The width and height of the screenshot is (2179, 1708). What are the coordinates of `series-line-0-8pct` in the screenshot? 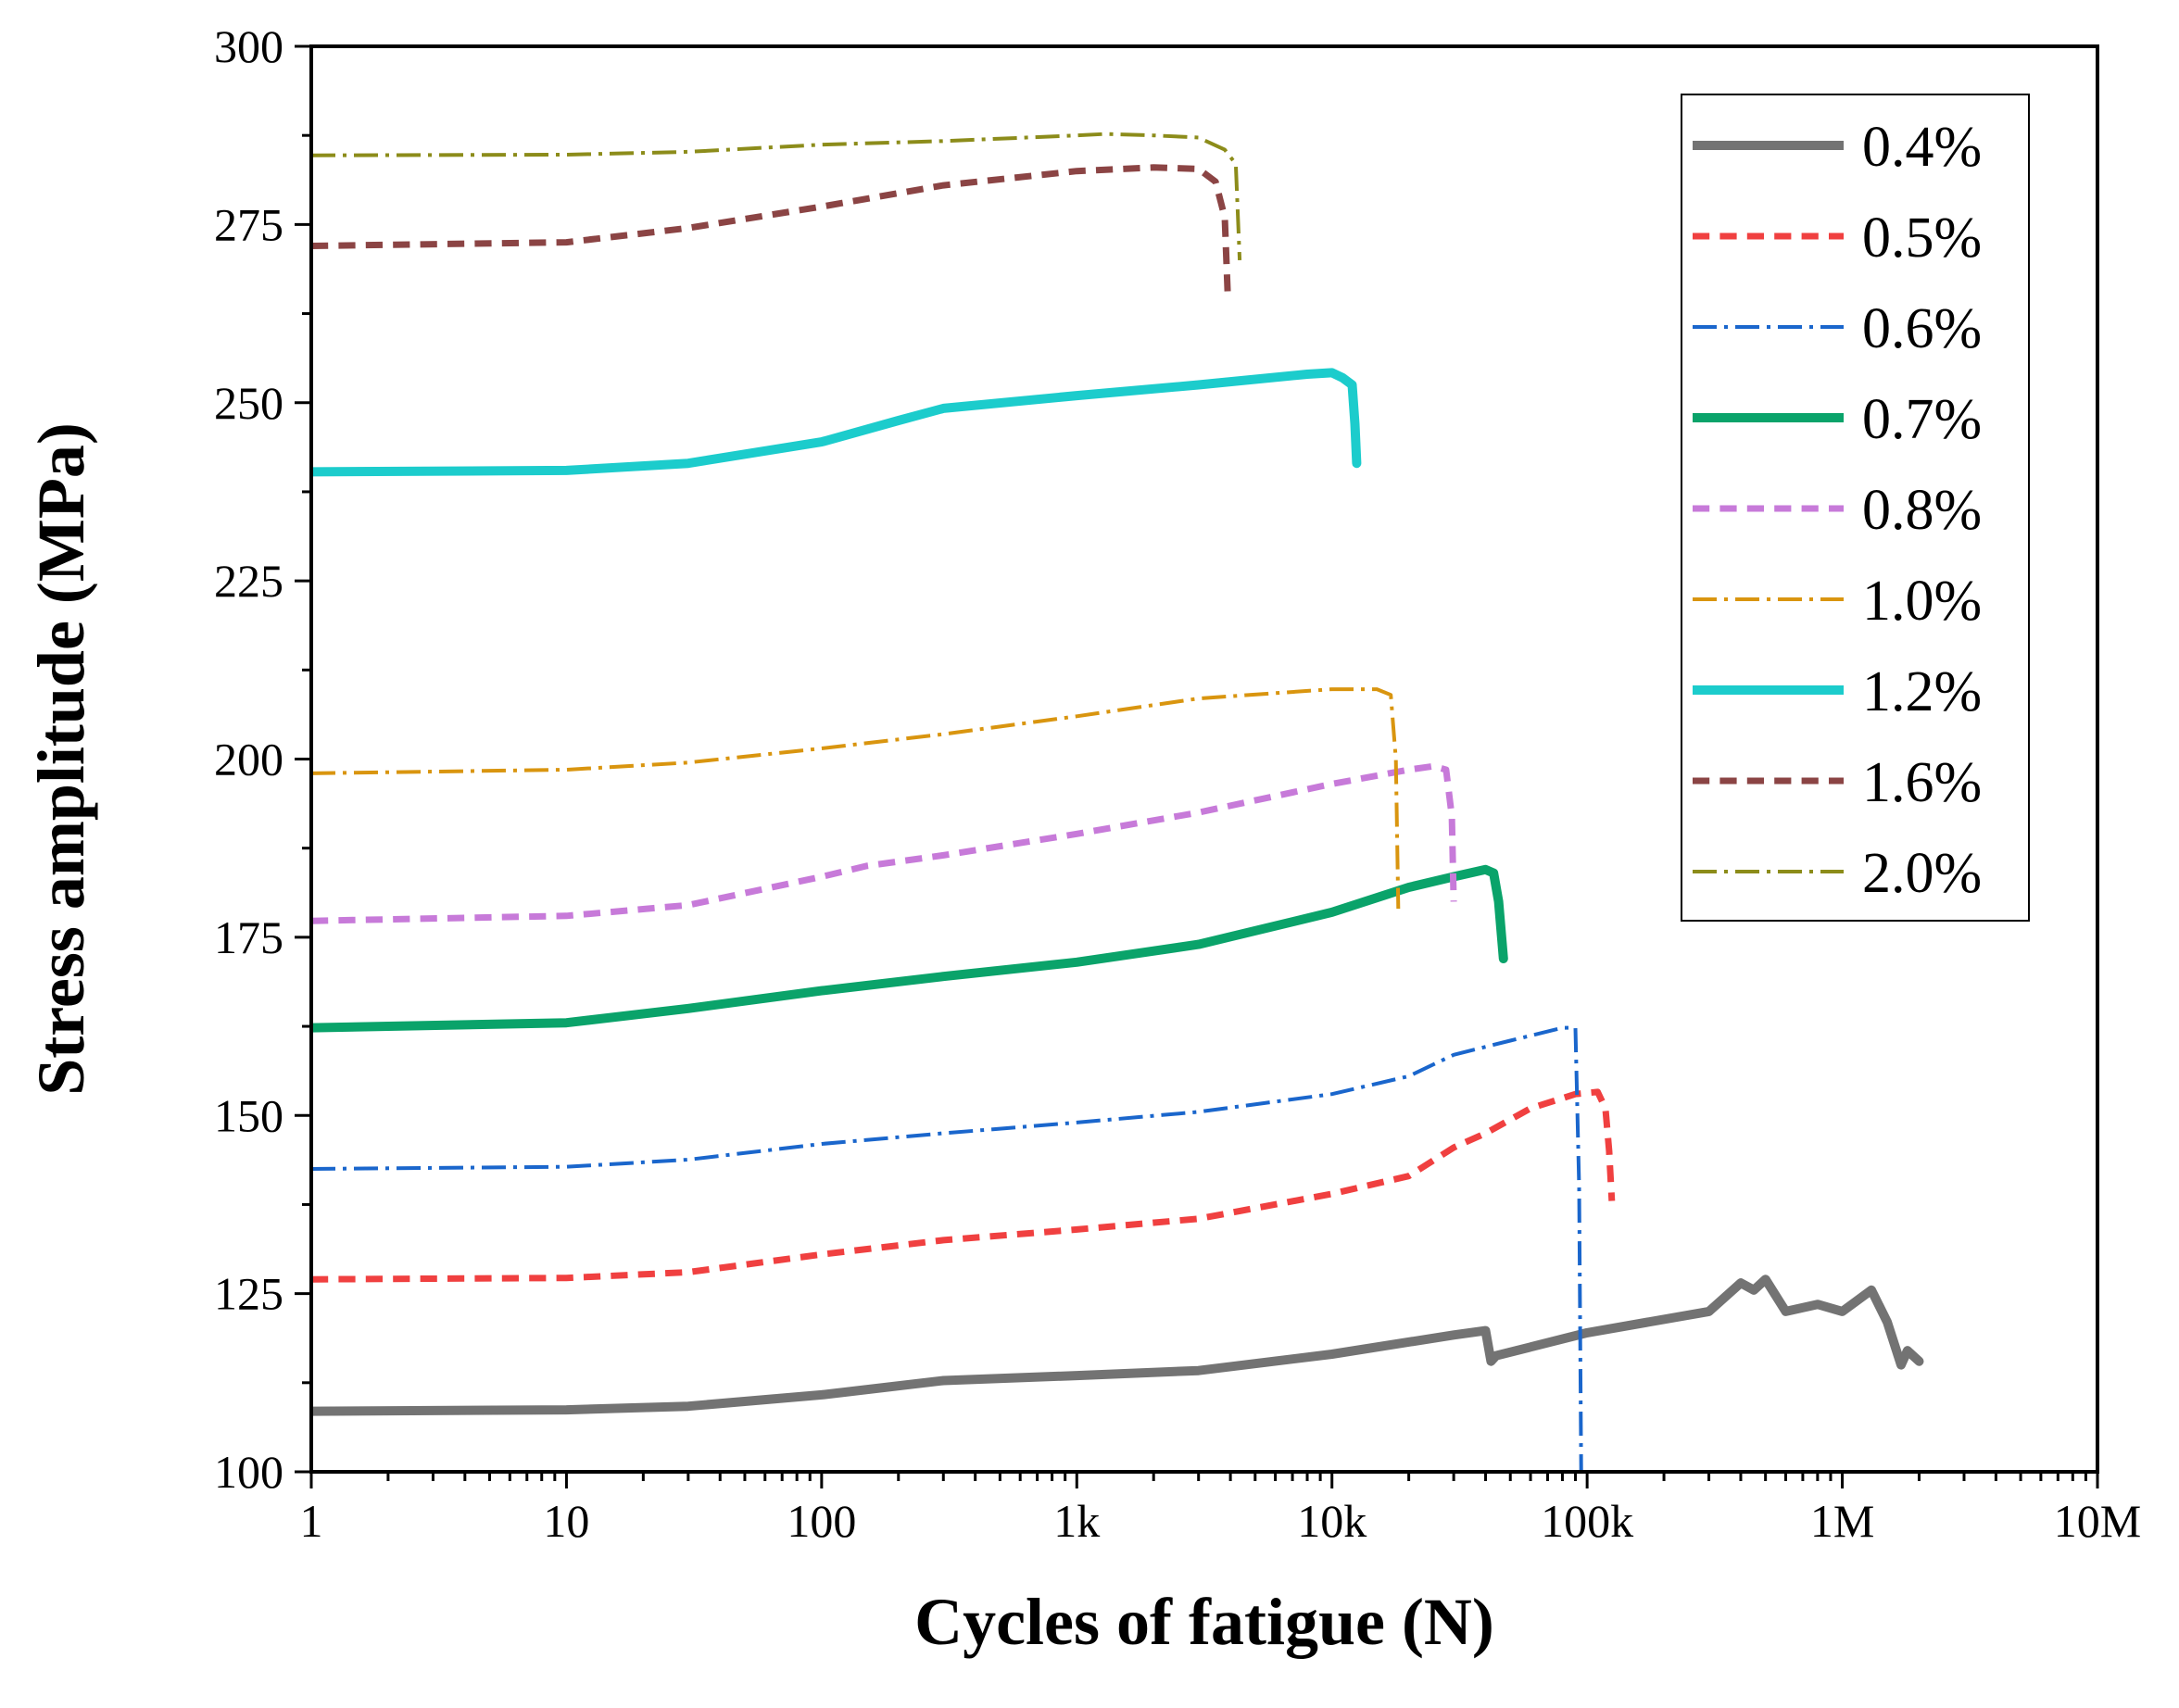 It's located at (884, 843).